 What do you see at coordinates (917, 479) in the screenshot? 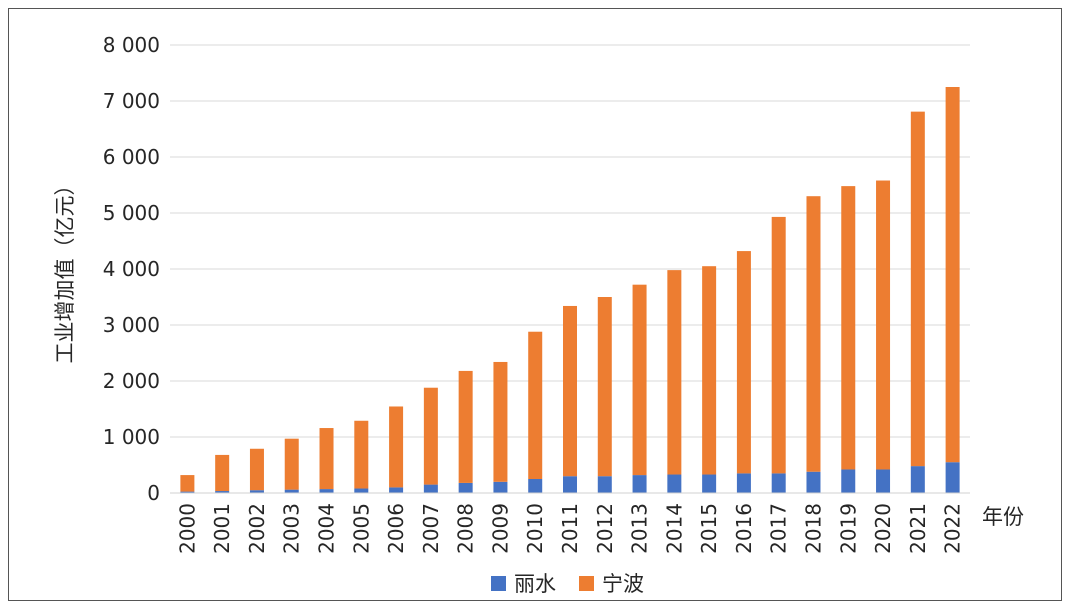
I see `bar-丽水-2021` at bounding box center [917, 479].